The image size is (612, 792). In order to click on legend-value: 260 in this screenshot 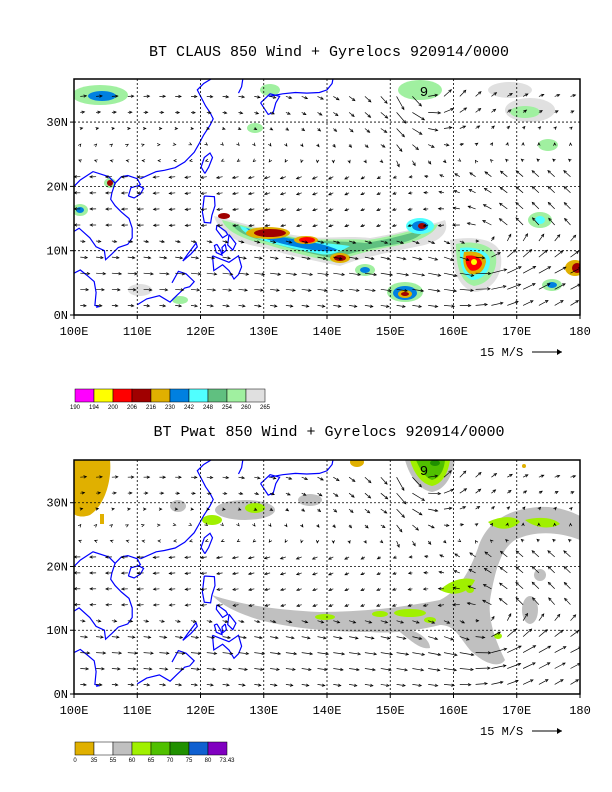, I will do `click(246, 408)`.